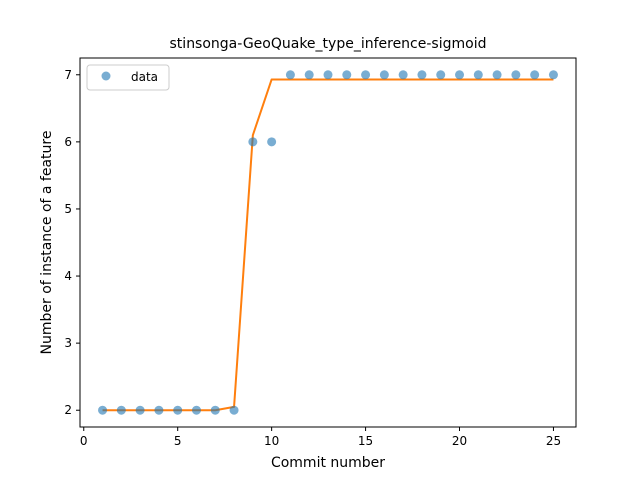 This screenshot has width=640, height=480. What do you see at coordinates (553, 441) in the screenshot?
I see `x-tick-label: 25` at bounding box center [553, 441].